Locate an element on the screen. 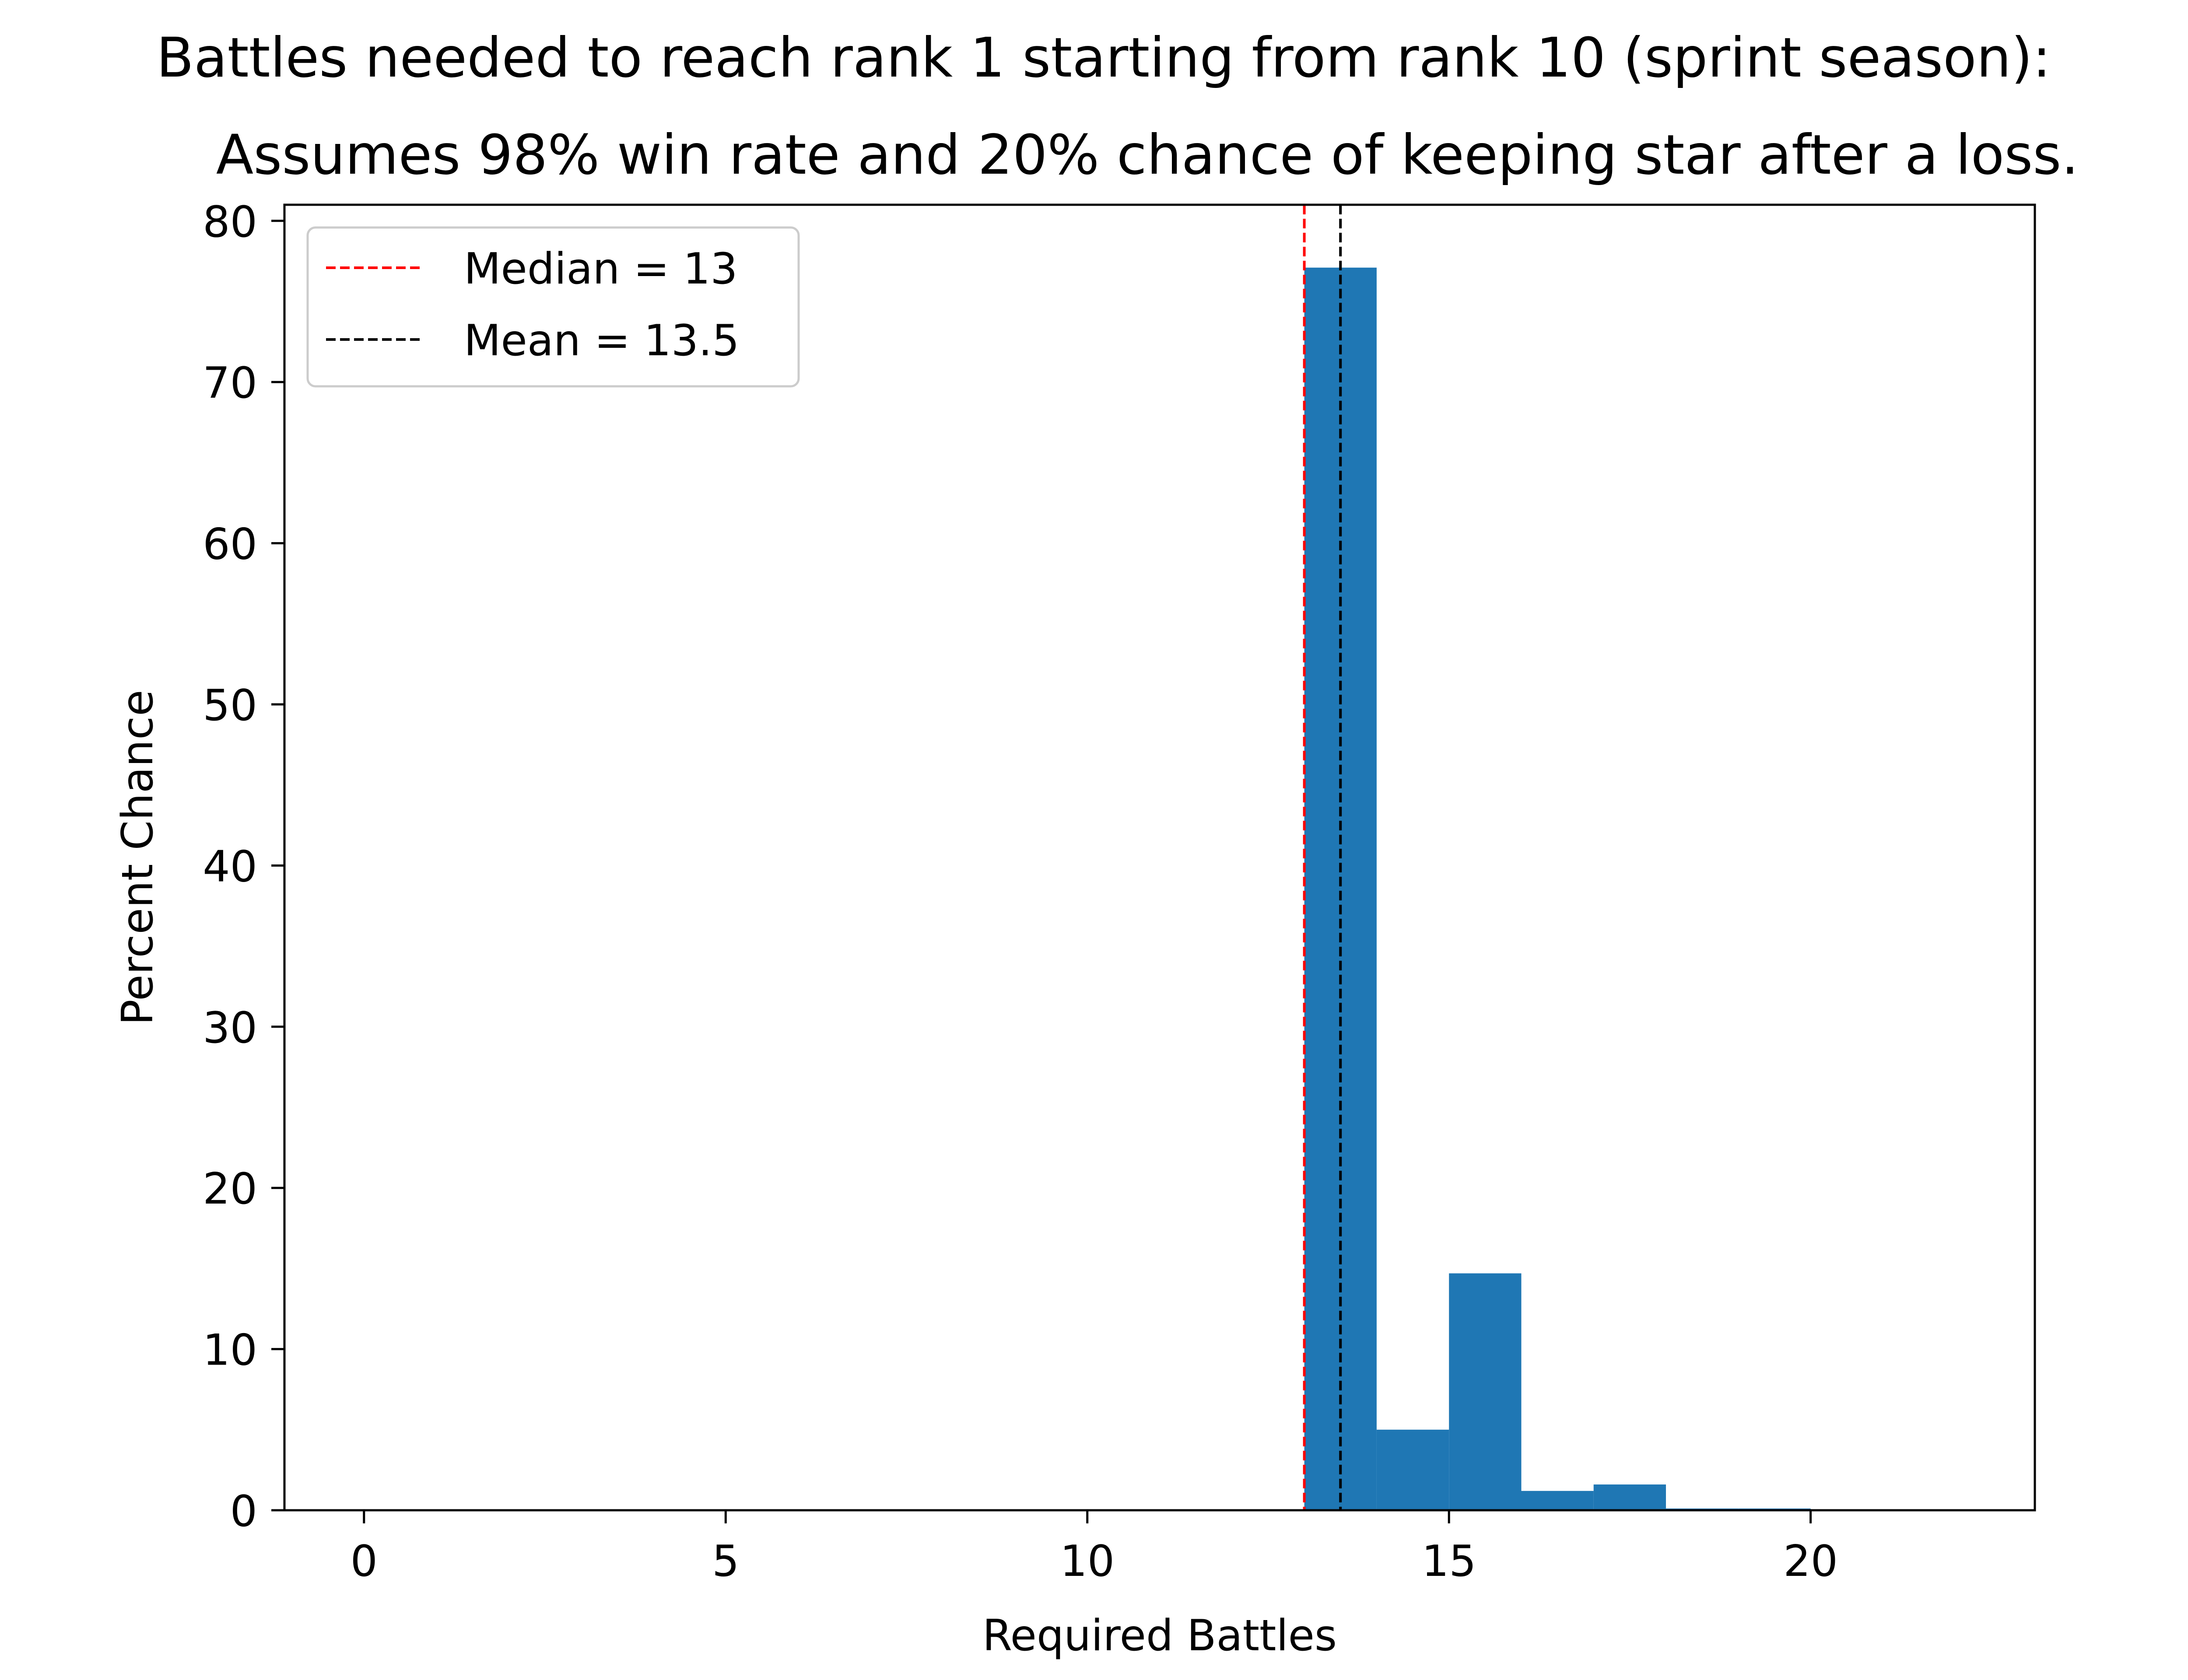 The height and width of the screenshot is (1680, 2188). x-axis-ticks: 0 5 10 15 20 is located at coordinates (1094, 1548).